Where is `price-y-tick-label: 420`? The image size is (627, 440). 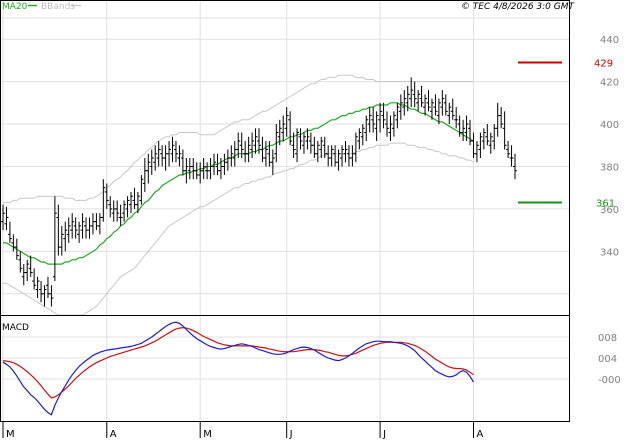
price-y-tick-label: 420 is located at coordinates (609, 83).